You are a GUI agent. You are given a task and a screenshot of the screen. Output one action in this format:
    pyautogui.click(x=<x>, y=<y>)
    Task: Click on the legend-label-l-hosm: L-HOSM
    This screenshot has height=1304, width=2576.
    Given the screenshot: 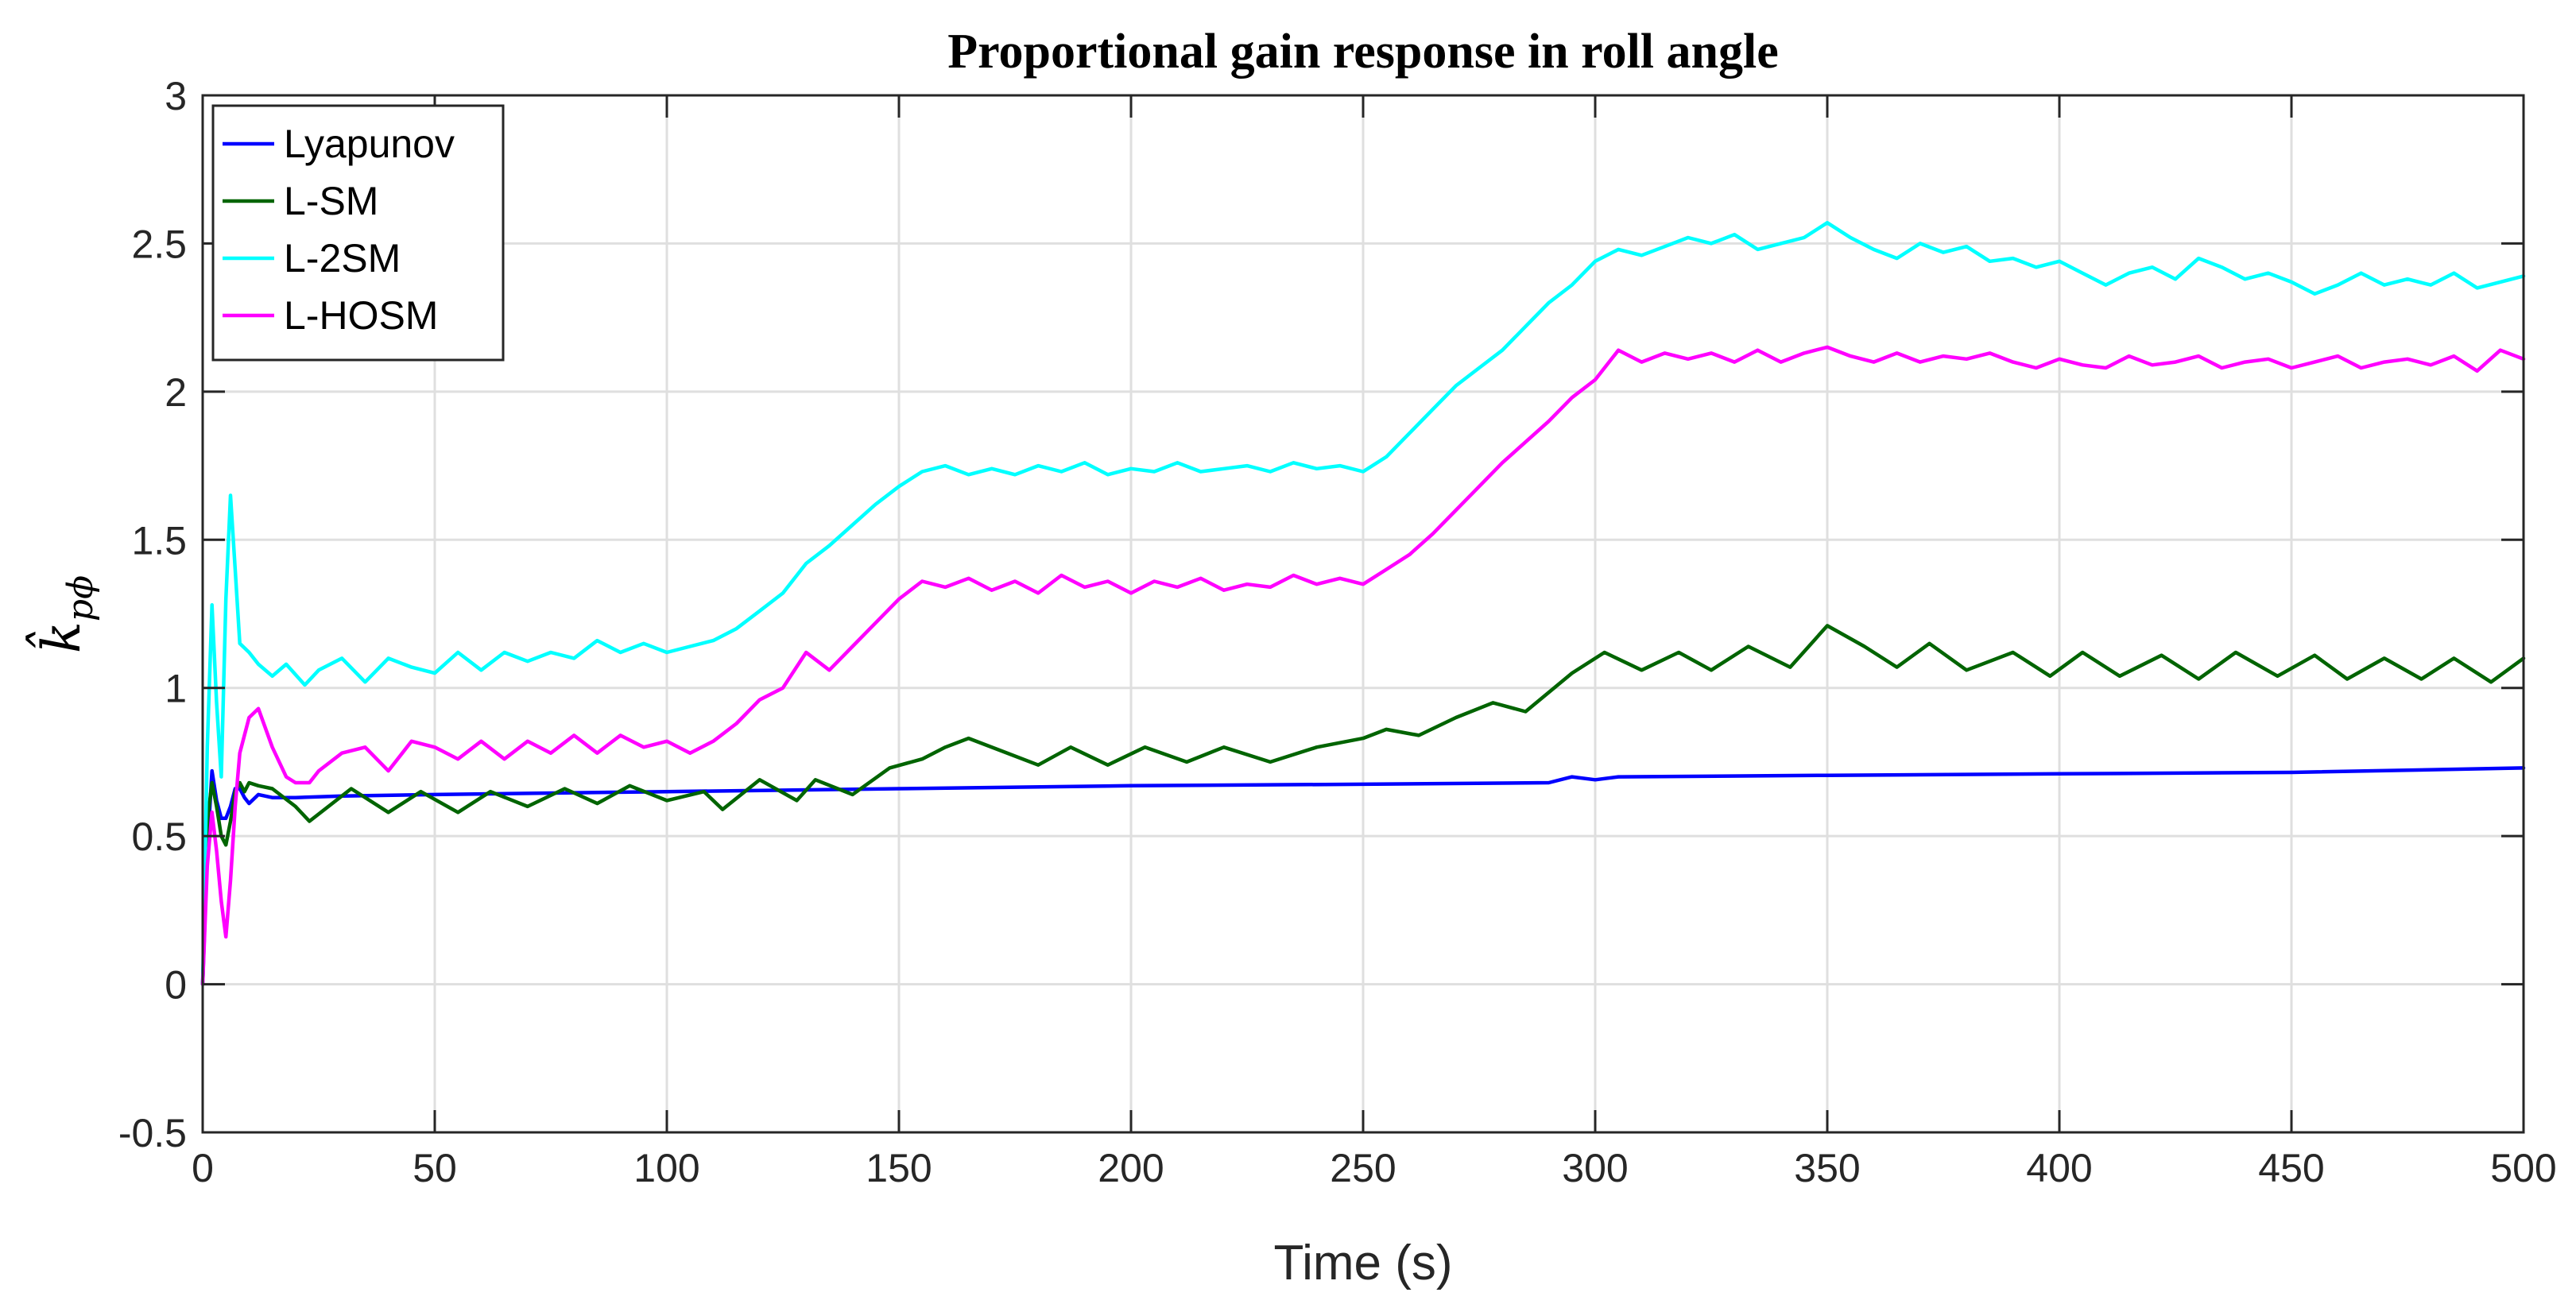 What is the action you would take?
    pyautogui.click(x=361, y=315)
    